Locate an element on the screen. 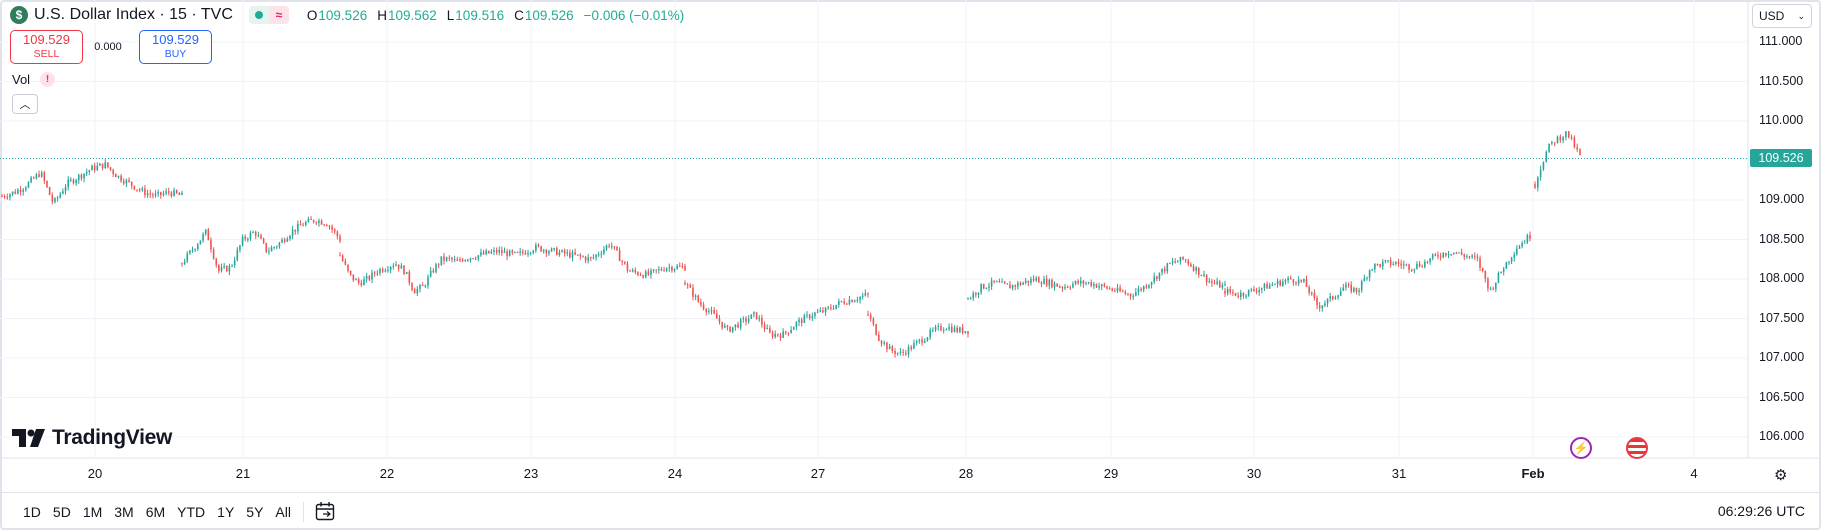 This screenshot has height=530, width=1821. collapse-legend-button: ︿ is located at coordinates (25, 104).